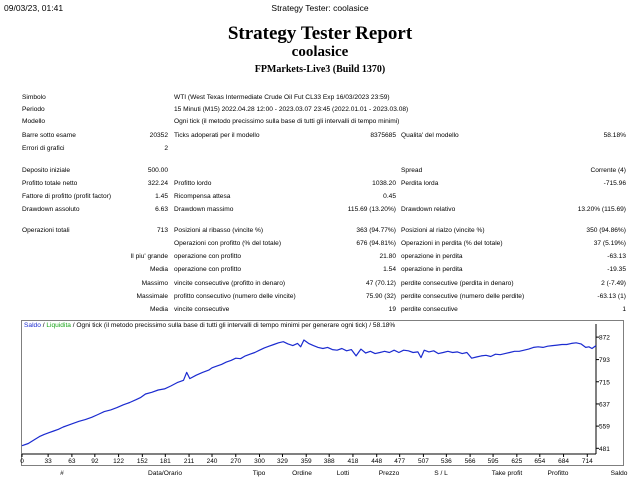 The width and height of the screenshot is (640, 480). I want to click on x-tick-label: 33, so click(49, 461).